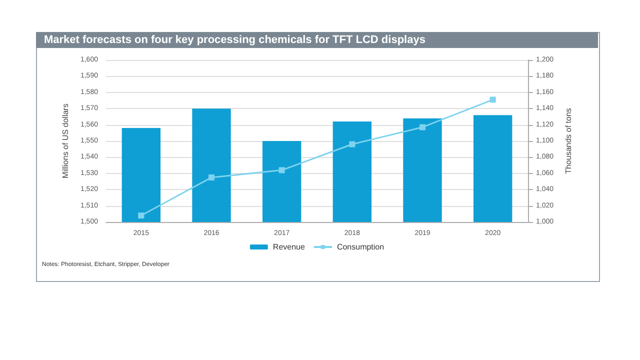 The height and width of the screenshot is (360, 640). I want to click on y-axis-title: Millions of US dollars, so click(65, 141).